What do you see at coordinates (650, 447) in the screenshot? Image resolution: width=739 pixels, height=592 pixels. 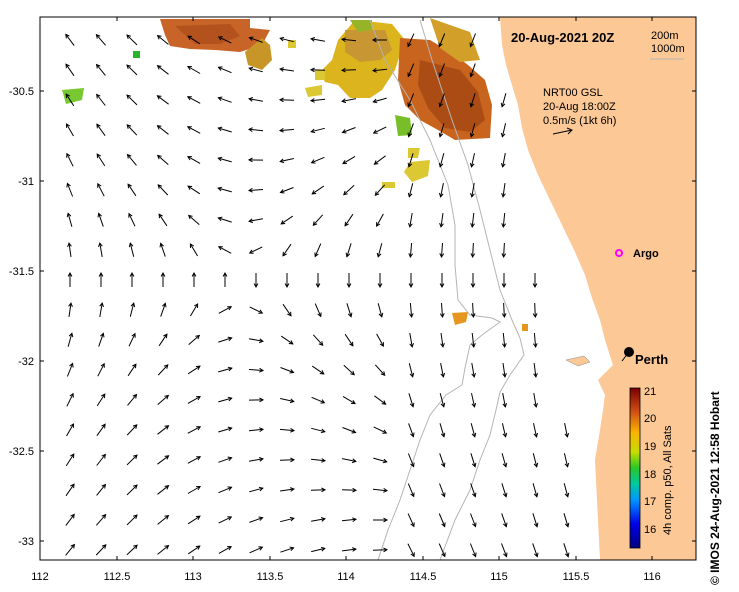 I see `colorbar-tick: 19` at bounding box center [650, 447].